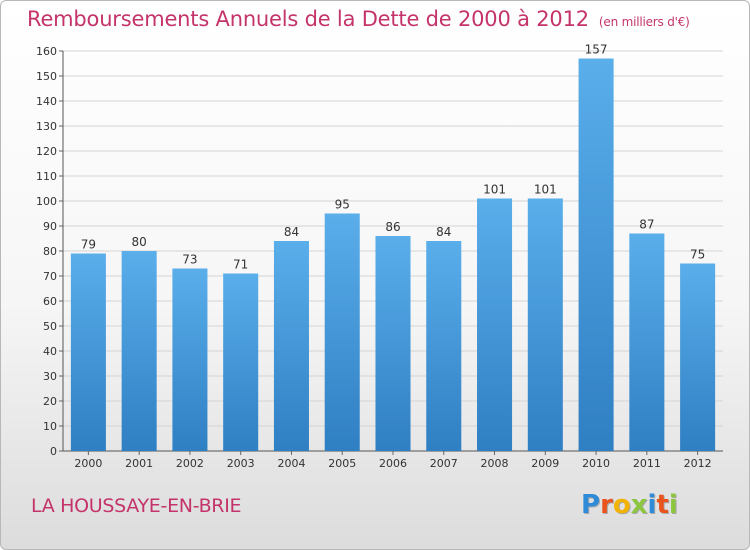 The width and height of the screenshot is (750, 550). I want to click on x-tick-label: 2007, so click(444, 463).